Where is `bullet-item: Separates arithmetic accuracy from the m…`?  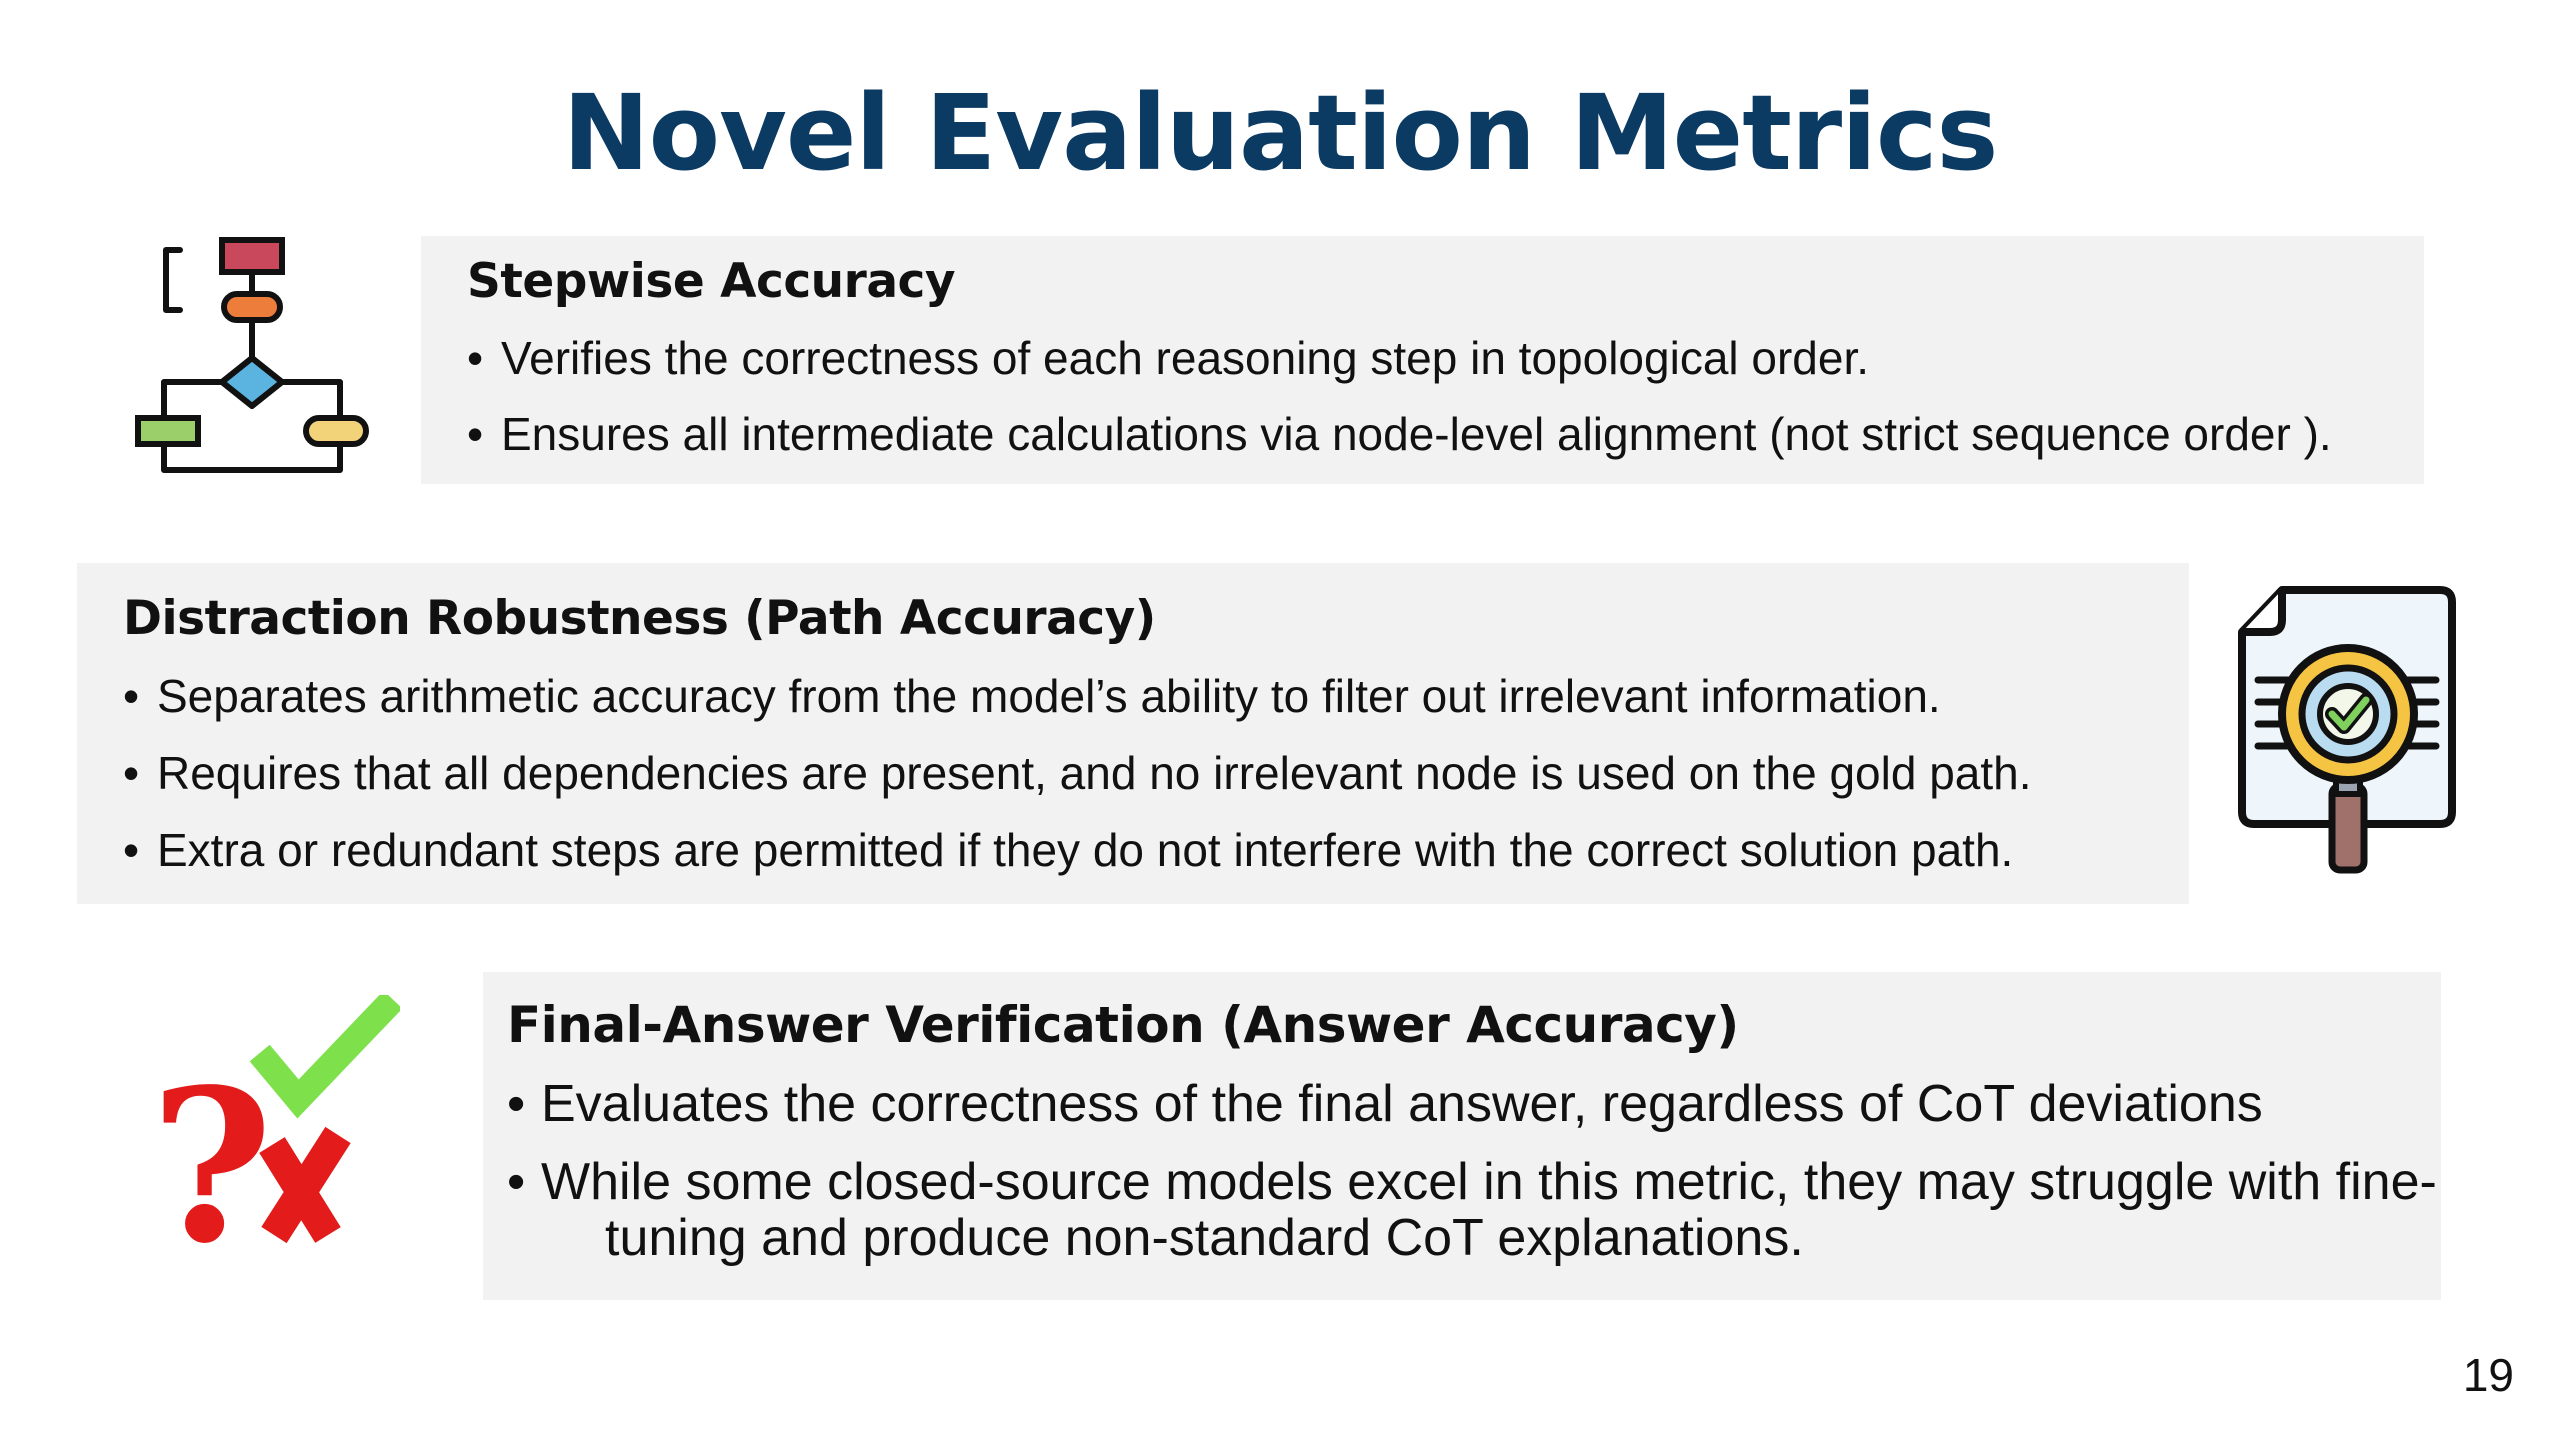
bullet-item: Separates arithmetic accuracy from the m… is located at coordinates (1156, 696).